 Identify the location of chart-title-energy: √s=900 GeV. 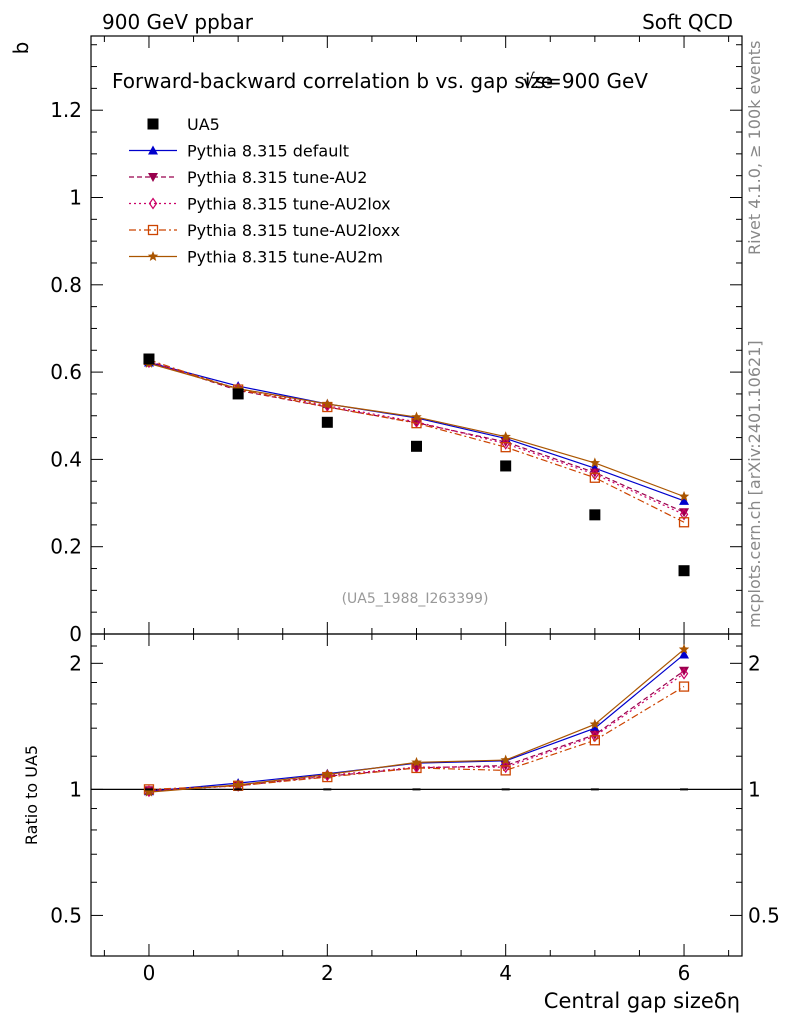
(585, 81).